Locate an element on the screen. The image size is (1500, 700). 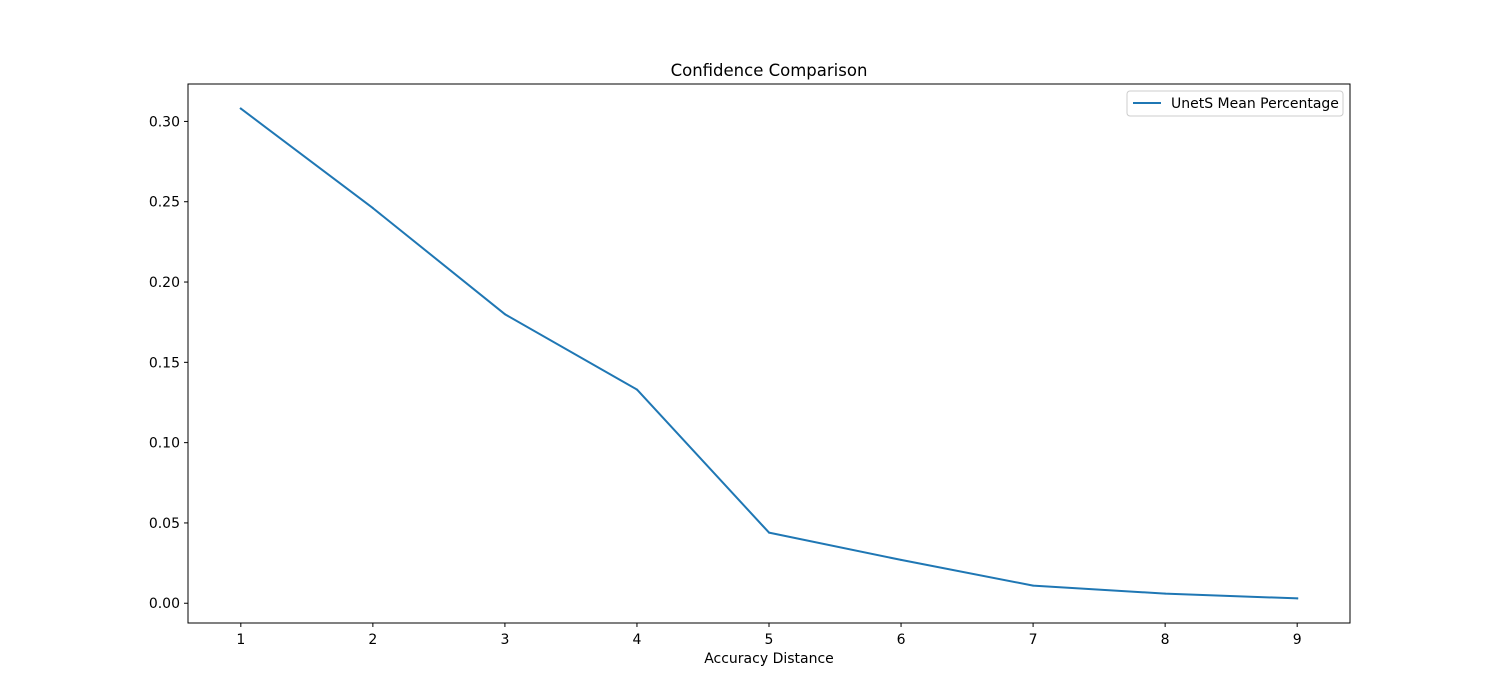
y-tick-label: 0.30 is located at coordinates (164, 122).